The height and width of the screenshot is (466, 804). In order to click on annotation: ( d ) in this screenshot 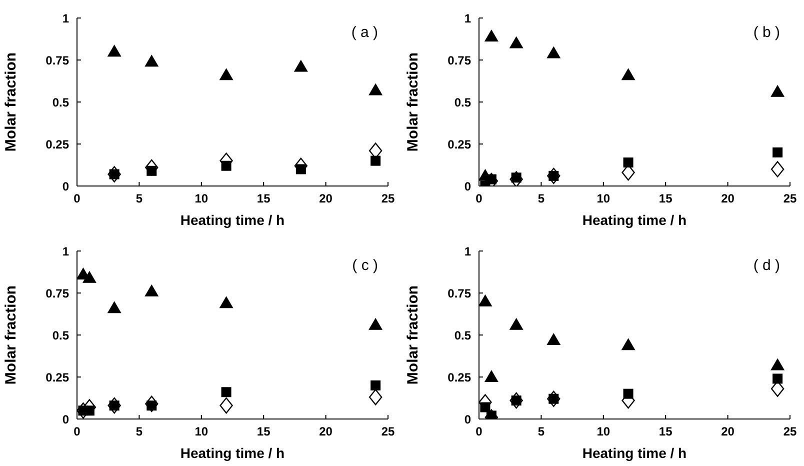, I will do `click(766, 265)`.